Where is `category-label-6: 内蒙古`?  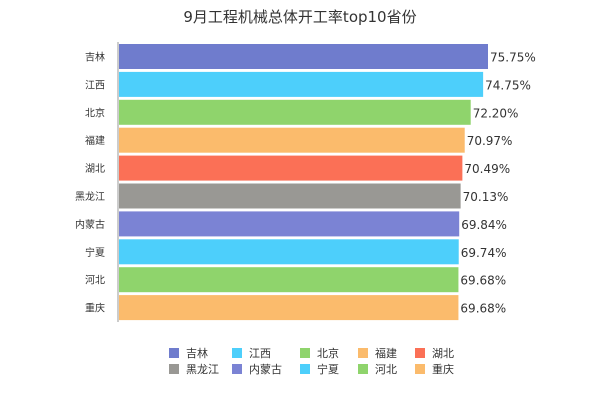
category-label-6: 内蒙古 is located at coordinates (90, 224).